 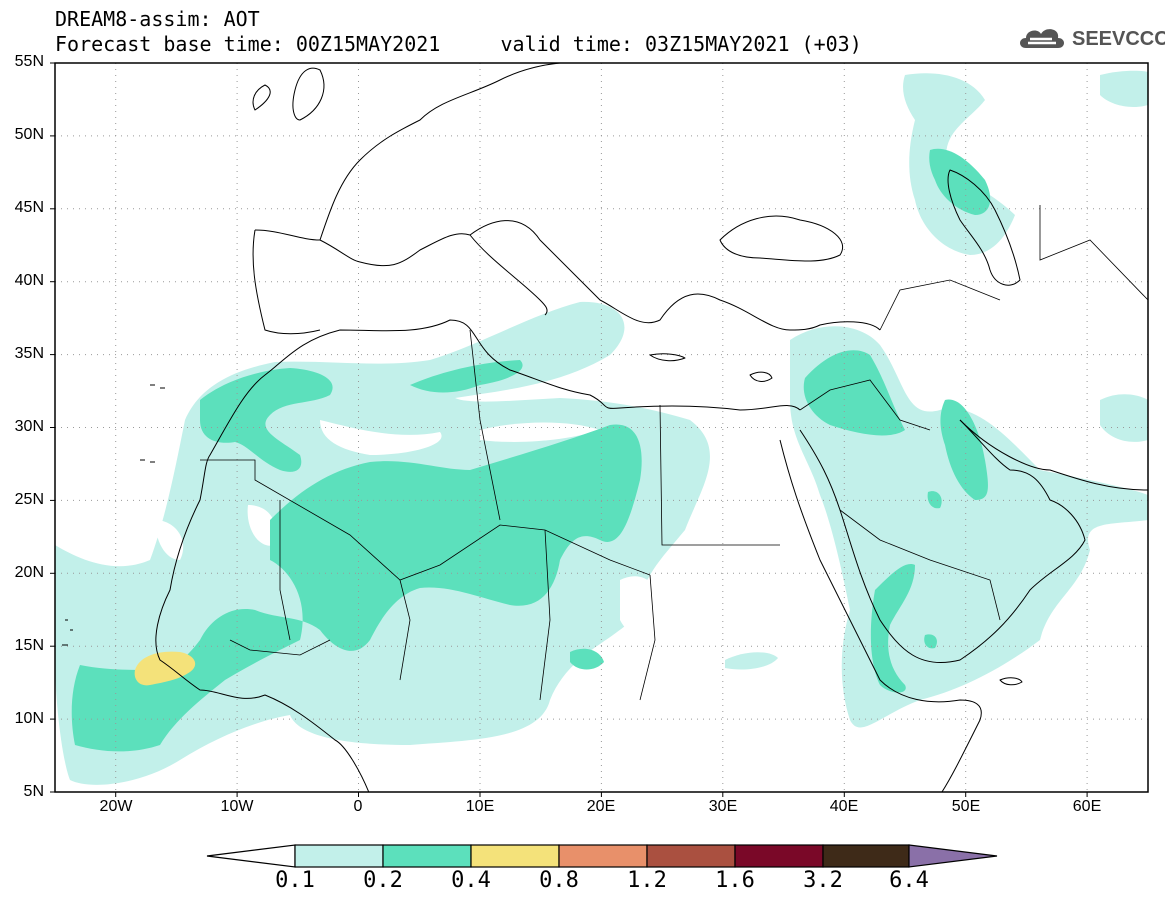 What do you see at coordinates (601, 806) in the screenshot?
I see `lon-label: 20E` at bounding box center [601, 806].